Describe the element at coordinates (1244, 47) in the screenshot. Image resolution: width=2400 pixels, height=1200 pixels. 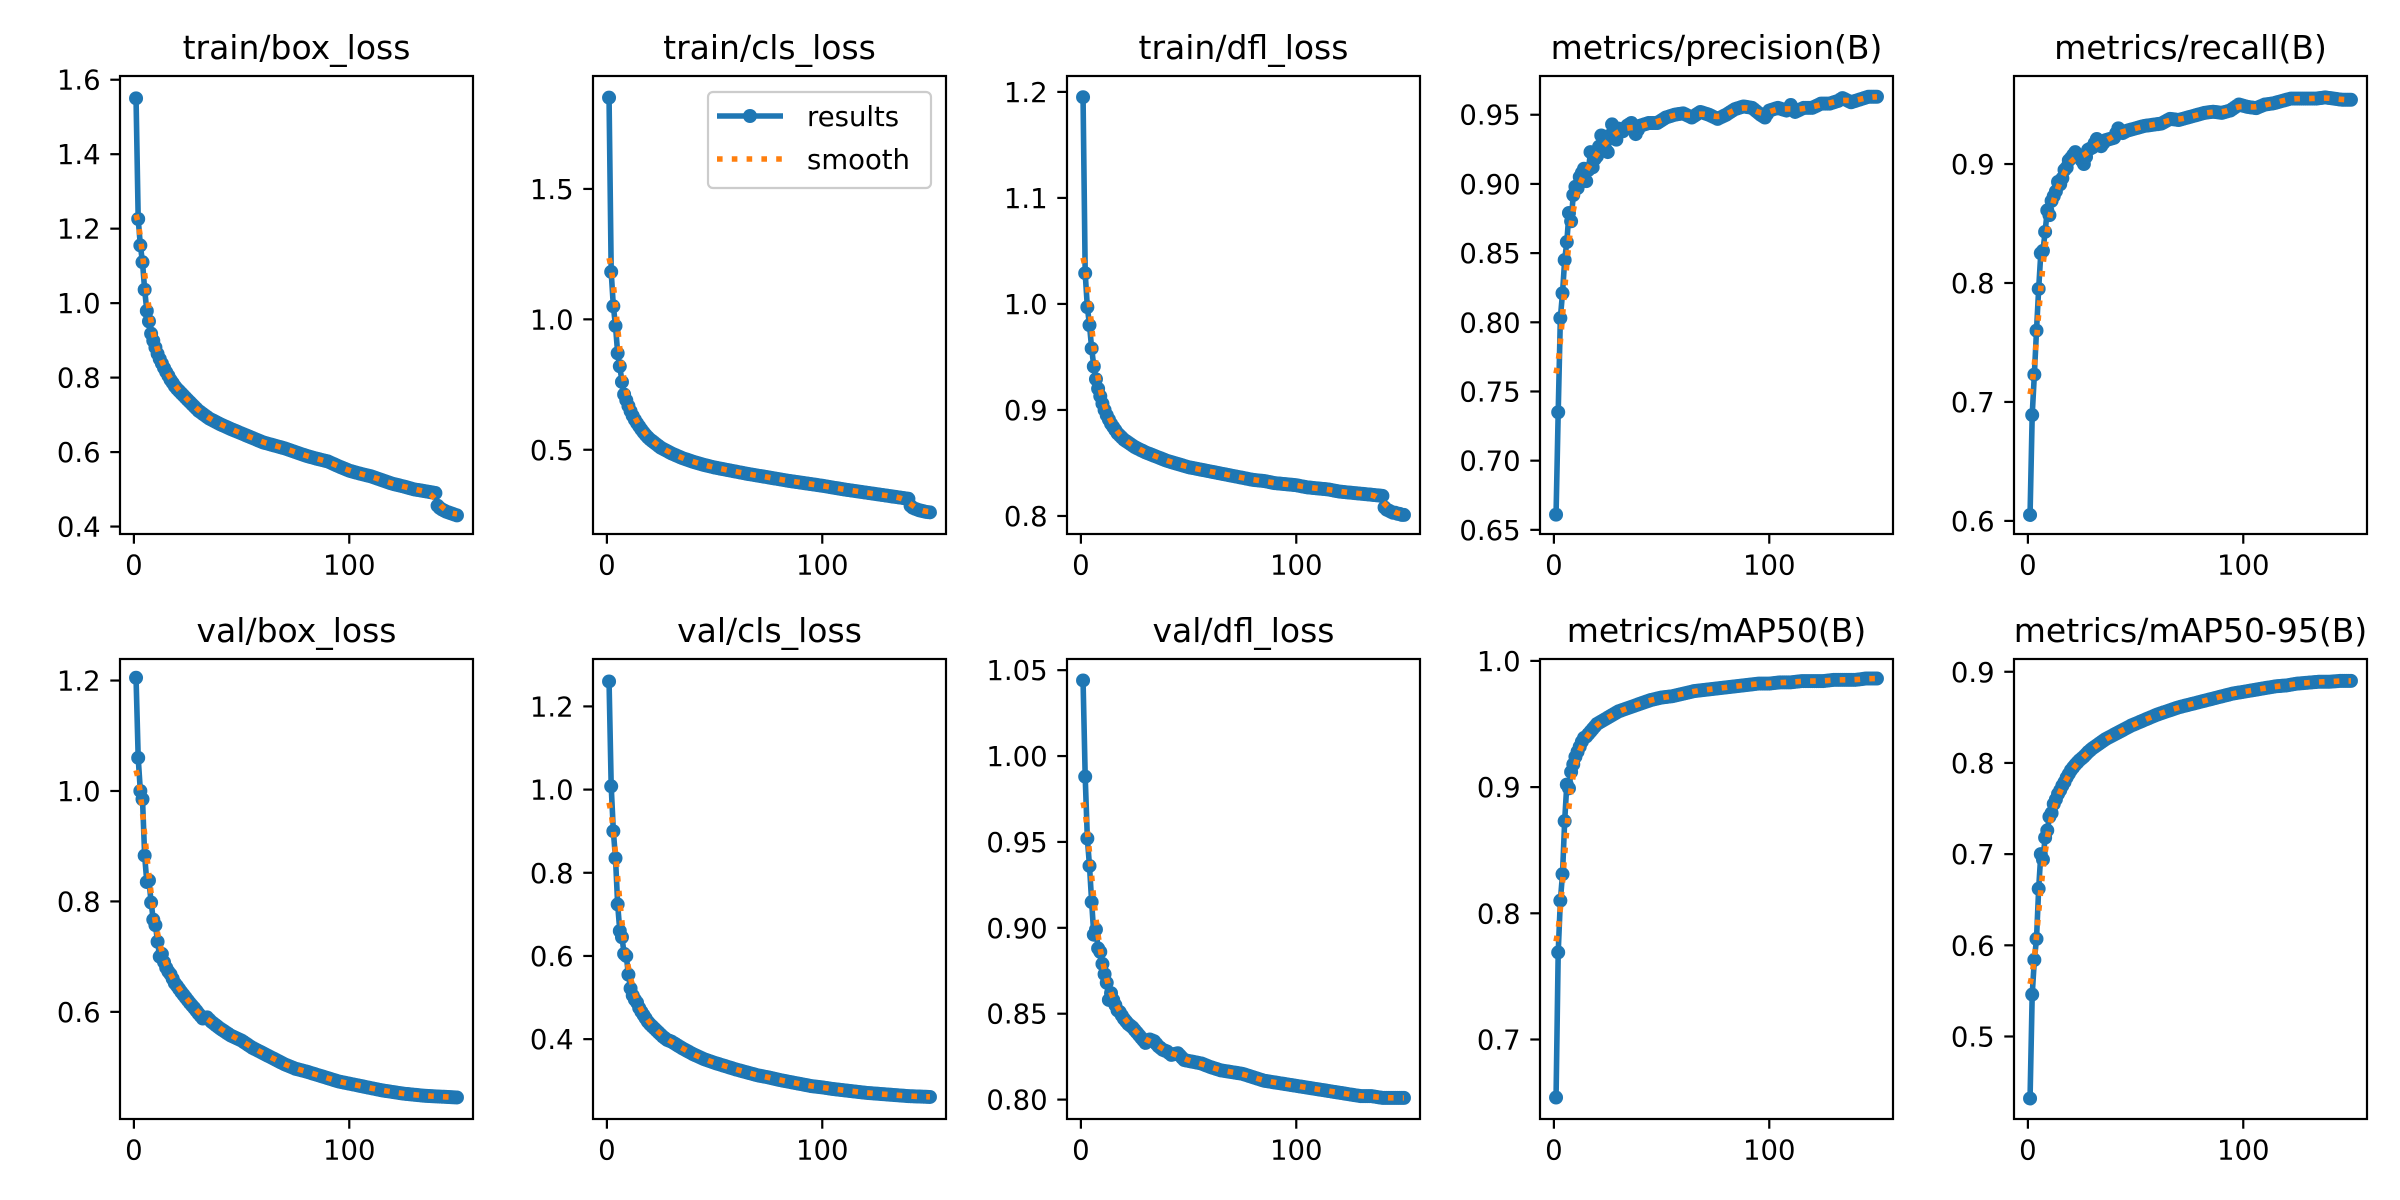
I see `subplot-title: train/dfl_loss` at that location.